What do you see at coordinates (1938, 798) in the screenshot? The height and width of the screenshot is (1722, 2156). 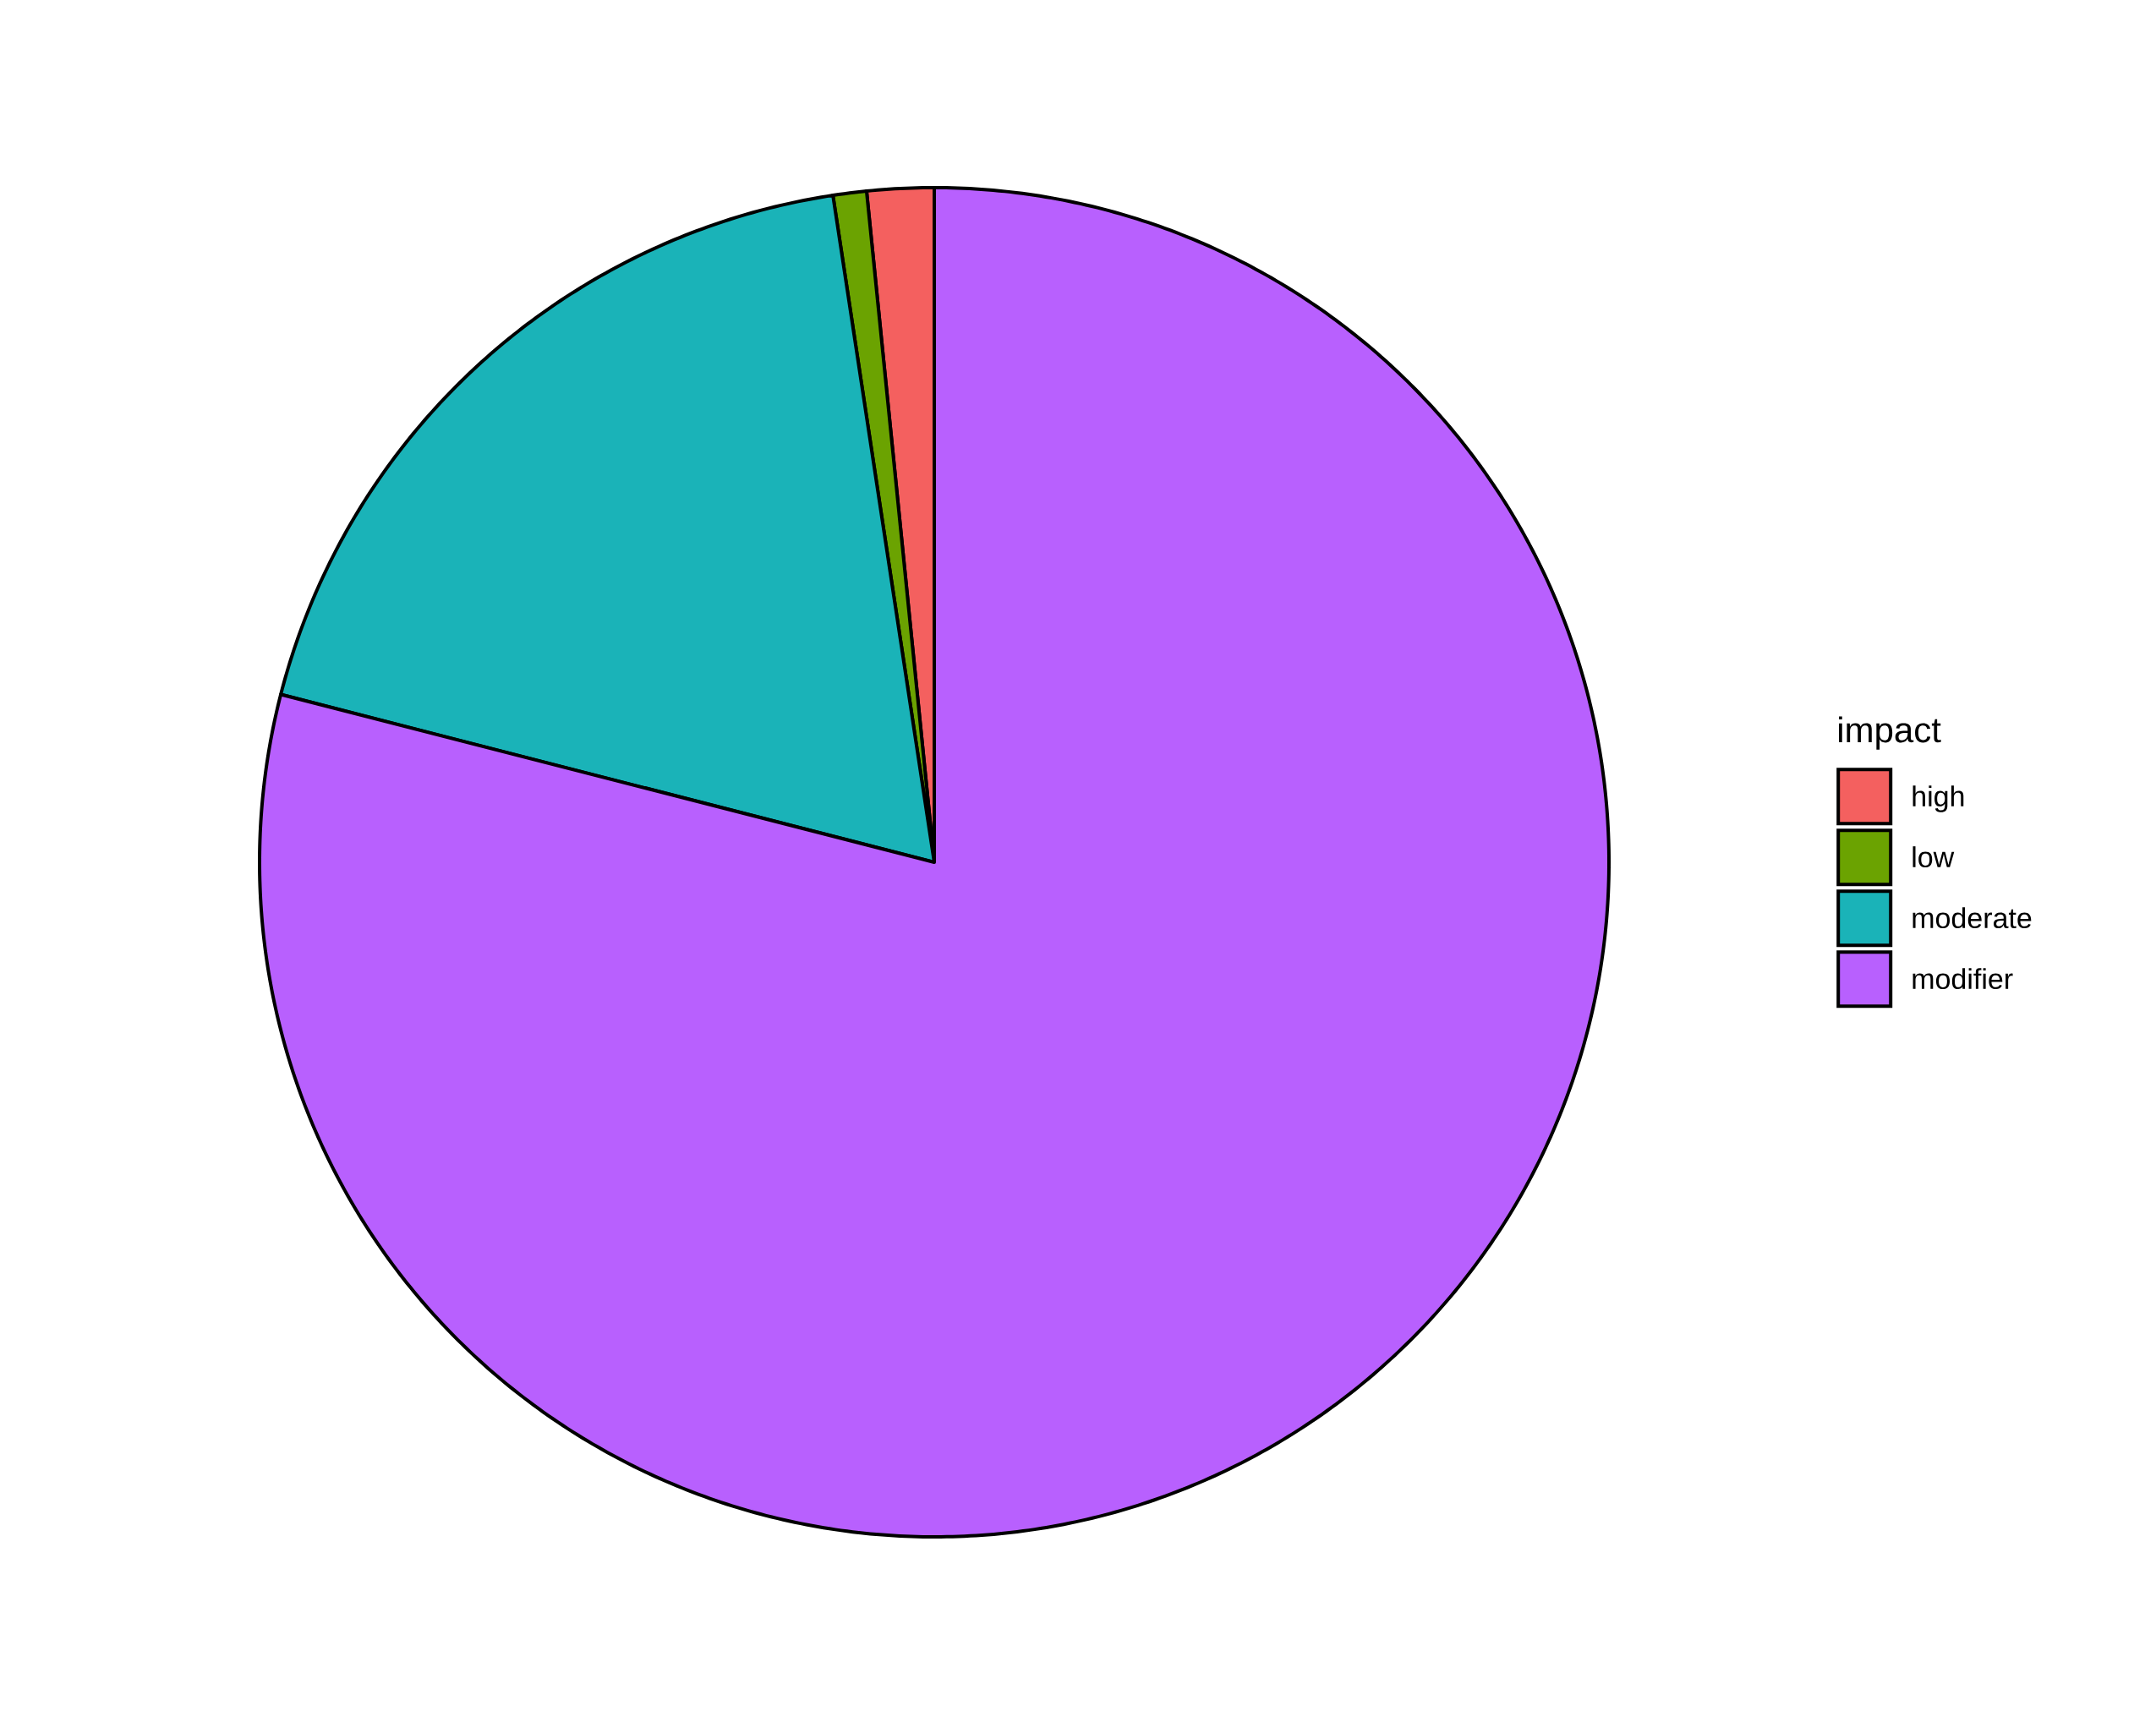 I see `legend-label: high` at bounding box center [1938, 798].